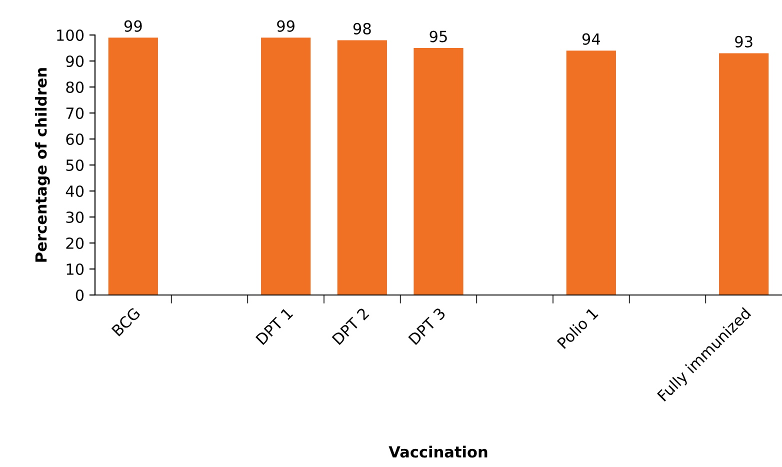 Image resolution: width=782 pixels, height=467 pixels. What do you see at coordinates (438, 36) in the screenshot?
I see `data-label: 95` at bounding box center [438, 36].